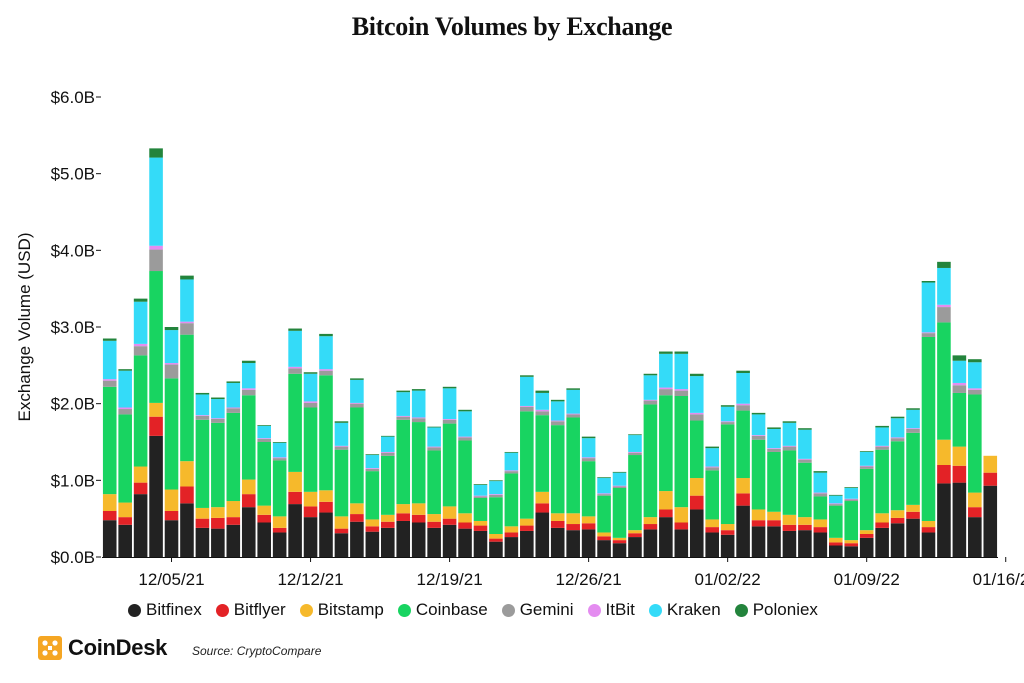 The height and width of the screenshot is (683, 1024). What do you see at coordinates (73, 480) in the screenshot?
I see `y-tick-label: $1.0B` at bounding box center [73, 480].